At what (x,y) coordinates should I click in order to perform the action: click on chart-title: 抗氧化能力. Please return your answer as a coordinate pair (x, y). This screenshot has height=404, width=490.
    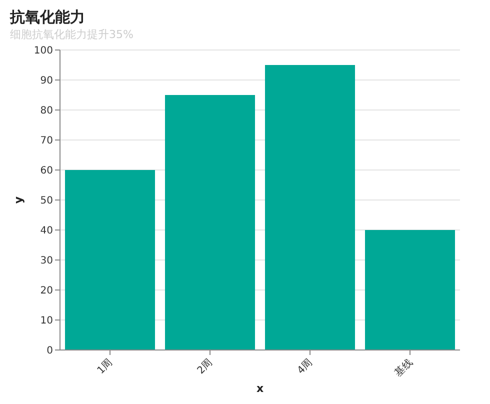
    Looking at the image, I should click on (47, 17).